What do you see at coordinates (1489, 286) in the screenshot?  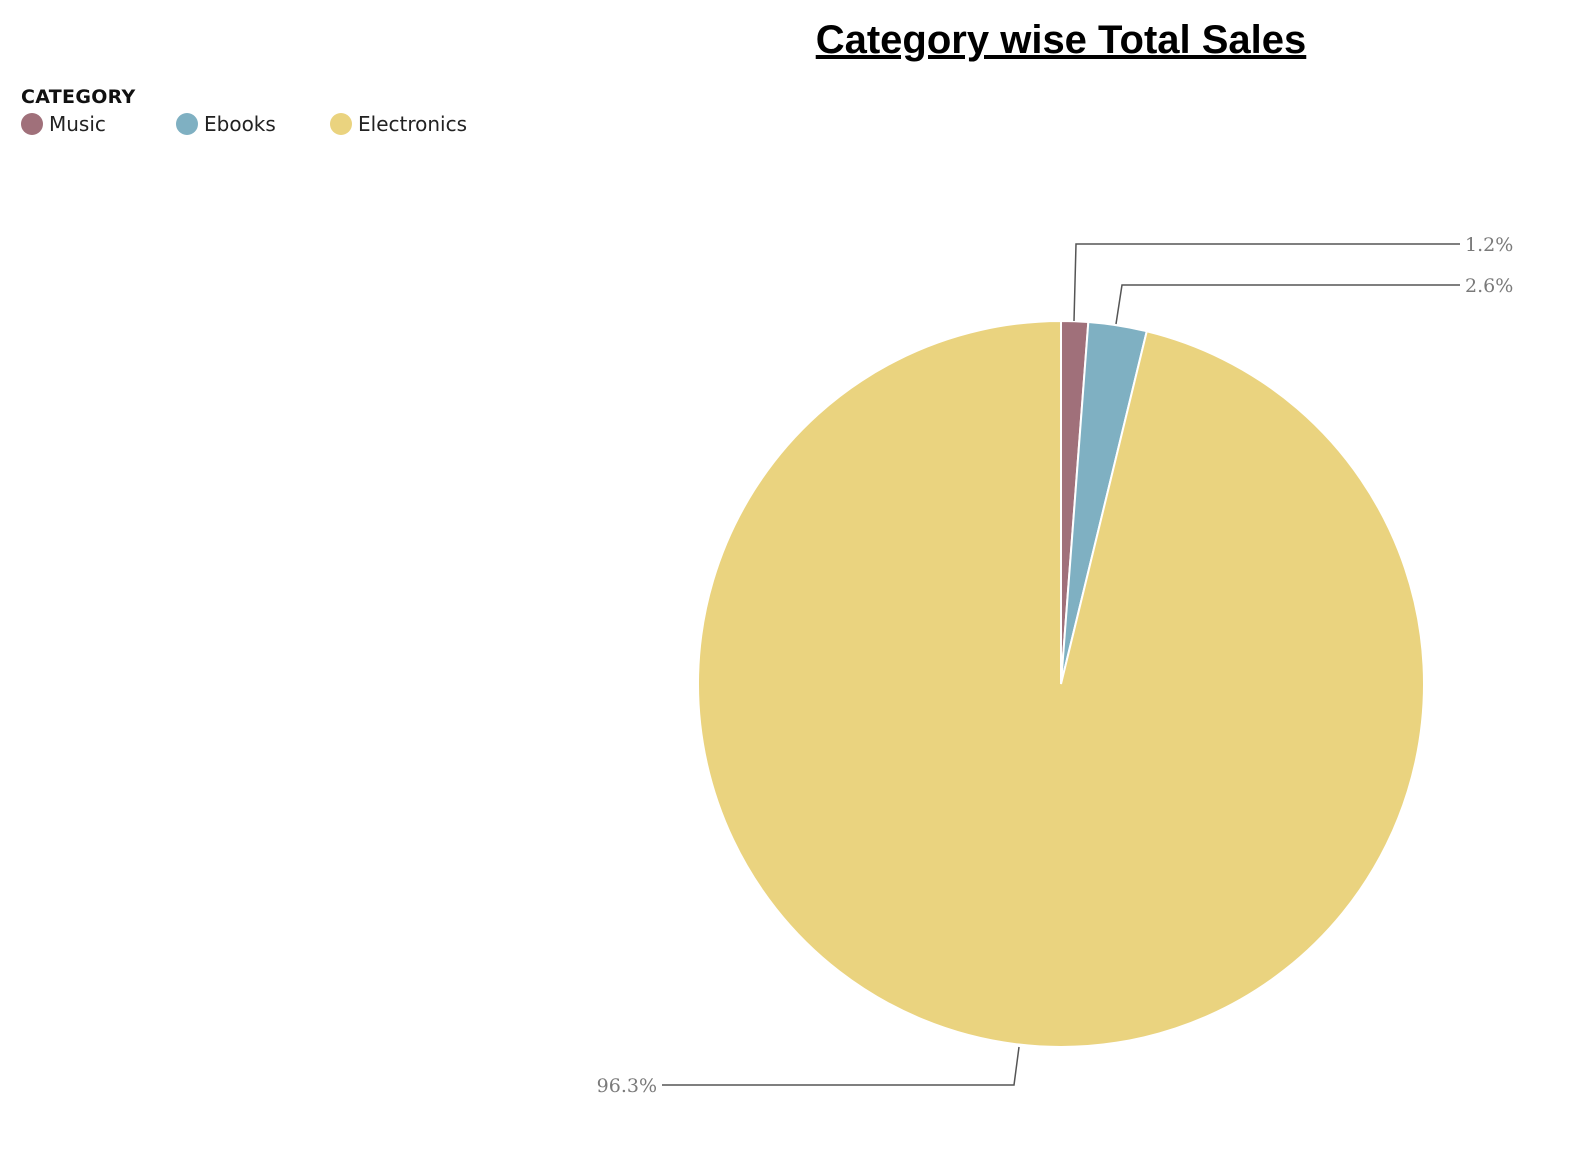 I see `data-label-ebooks: 2.6%` at bounding box center [1489, 286].